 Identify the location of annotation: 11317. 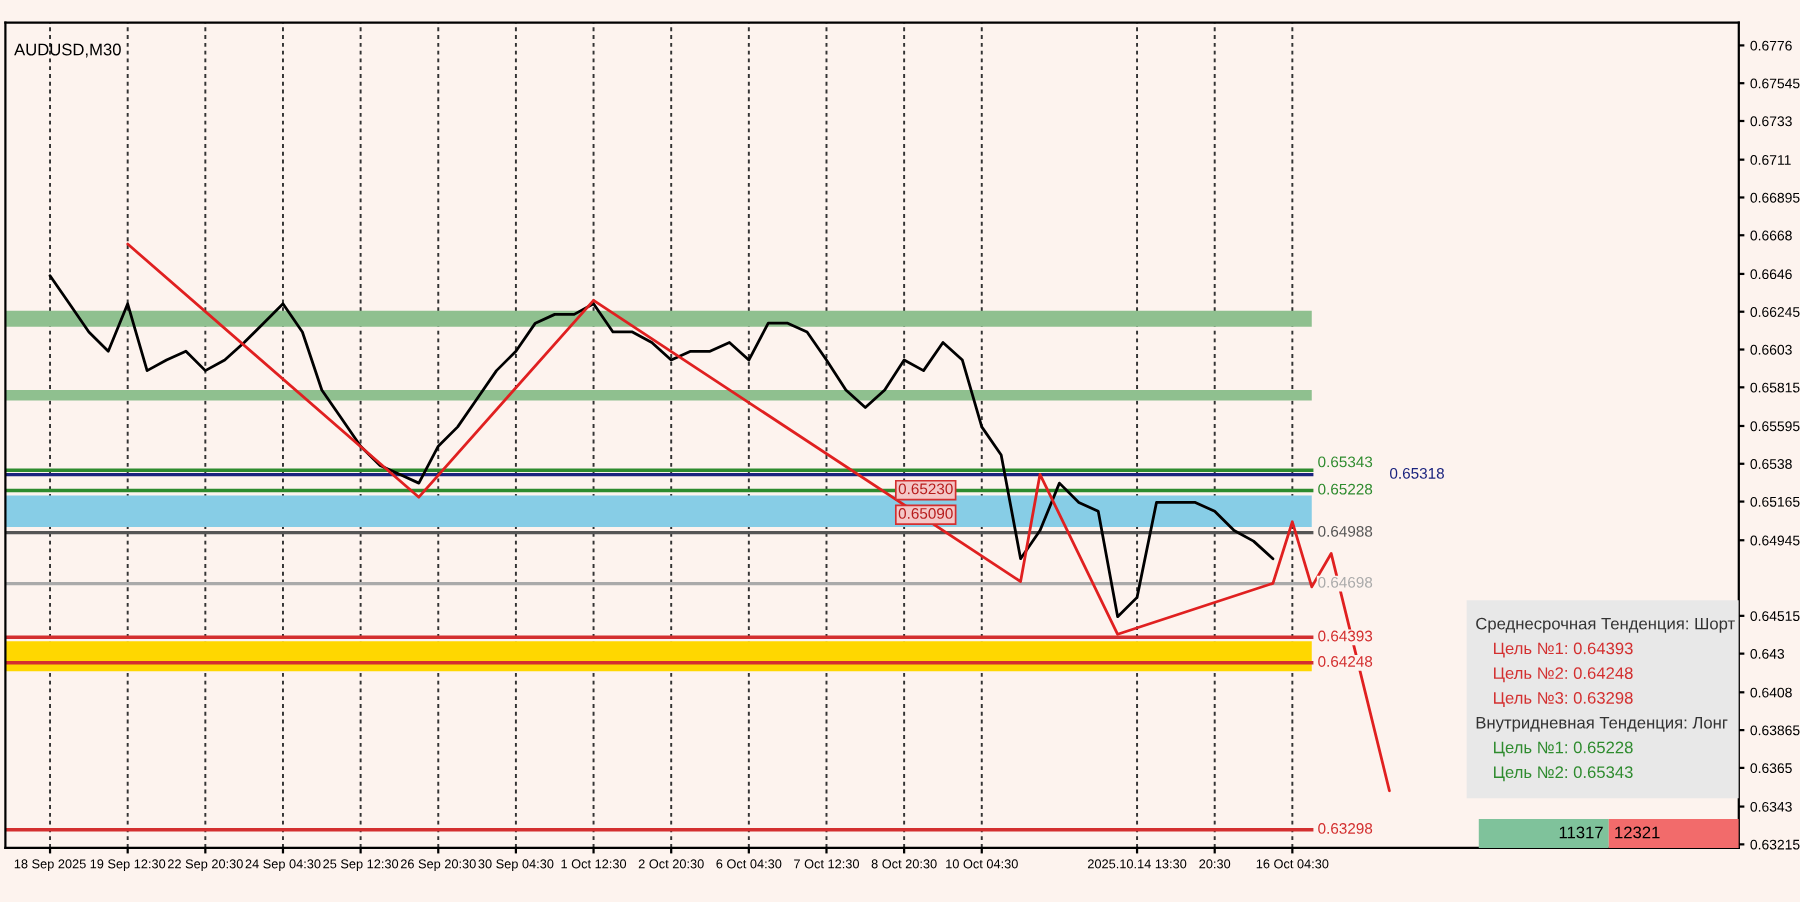
(1581, 832).